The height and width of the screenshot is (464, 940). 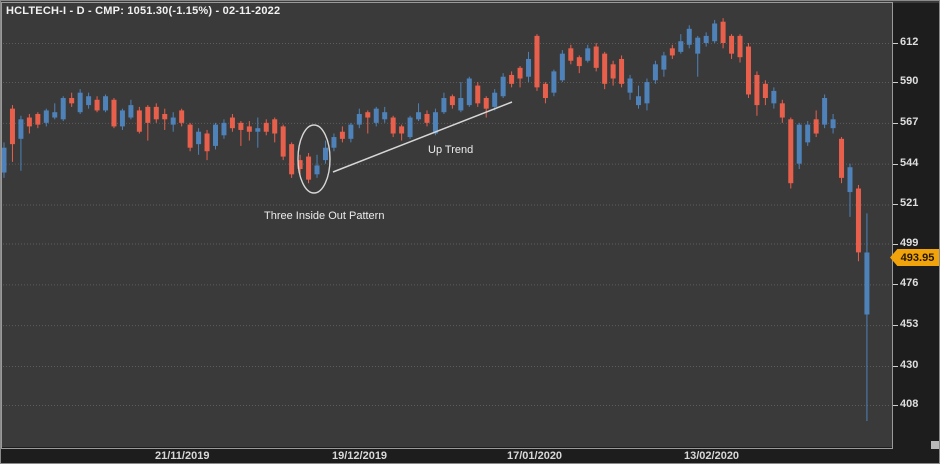 What do you see at coordinates (422, 137) in the screenshot?
I see `trendline-annotation` at bounding box center [422, 137].